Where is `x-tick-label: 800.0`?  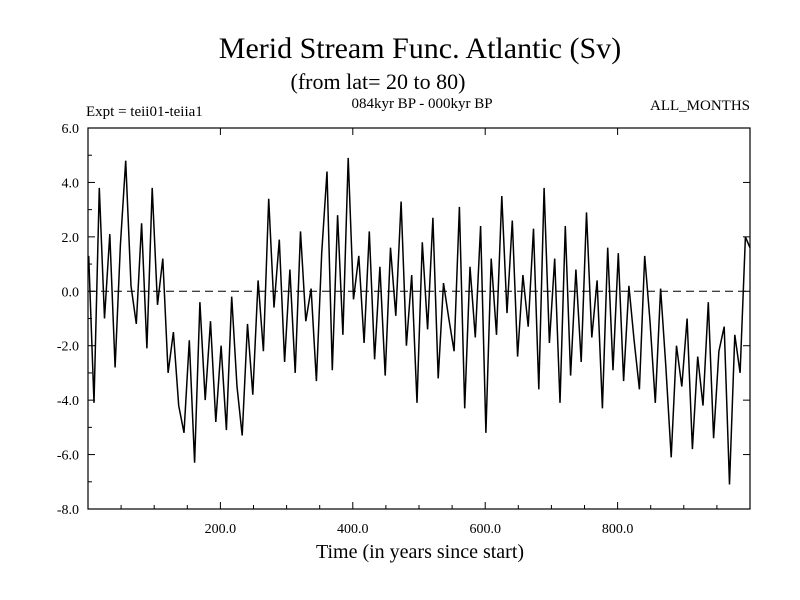
x-tick-label: 800.0 is located at coordinates (618, 529).